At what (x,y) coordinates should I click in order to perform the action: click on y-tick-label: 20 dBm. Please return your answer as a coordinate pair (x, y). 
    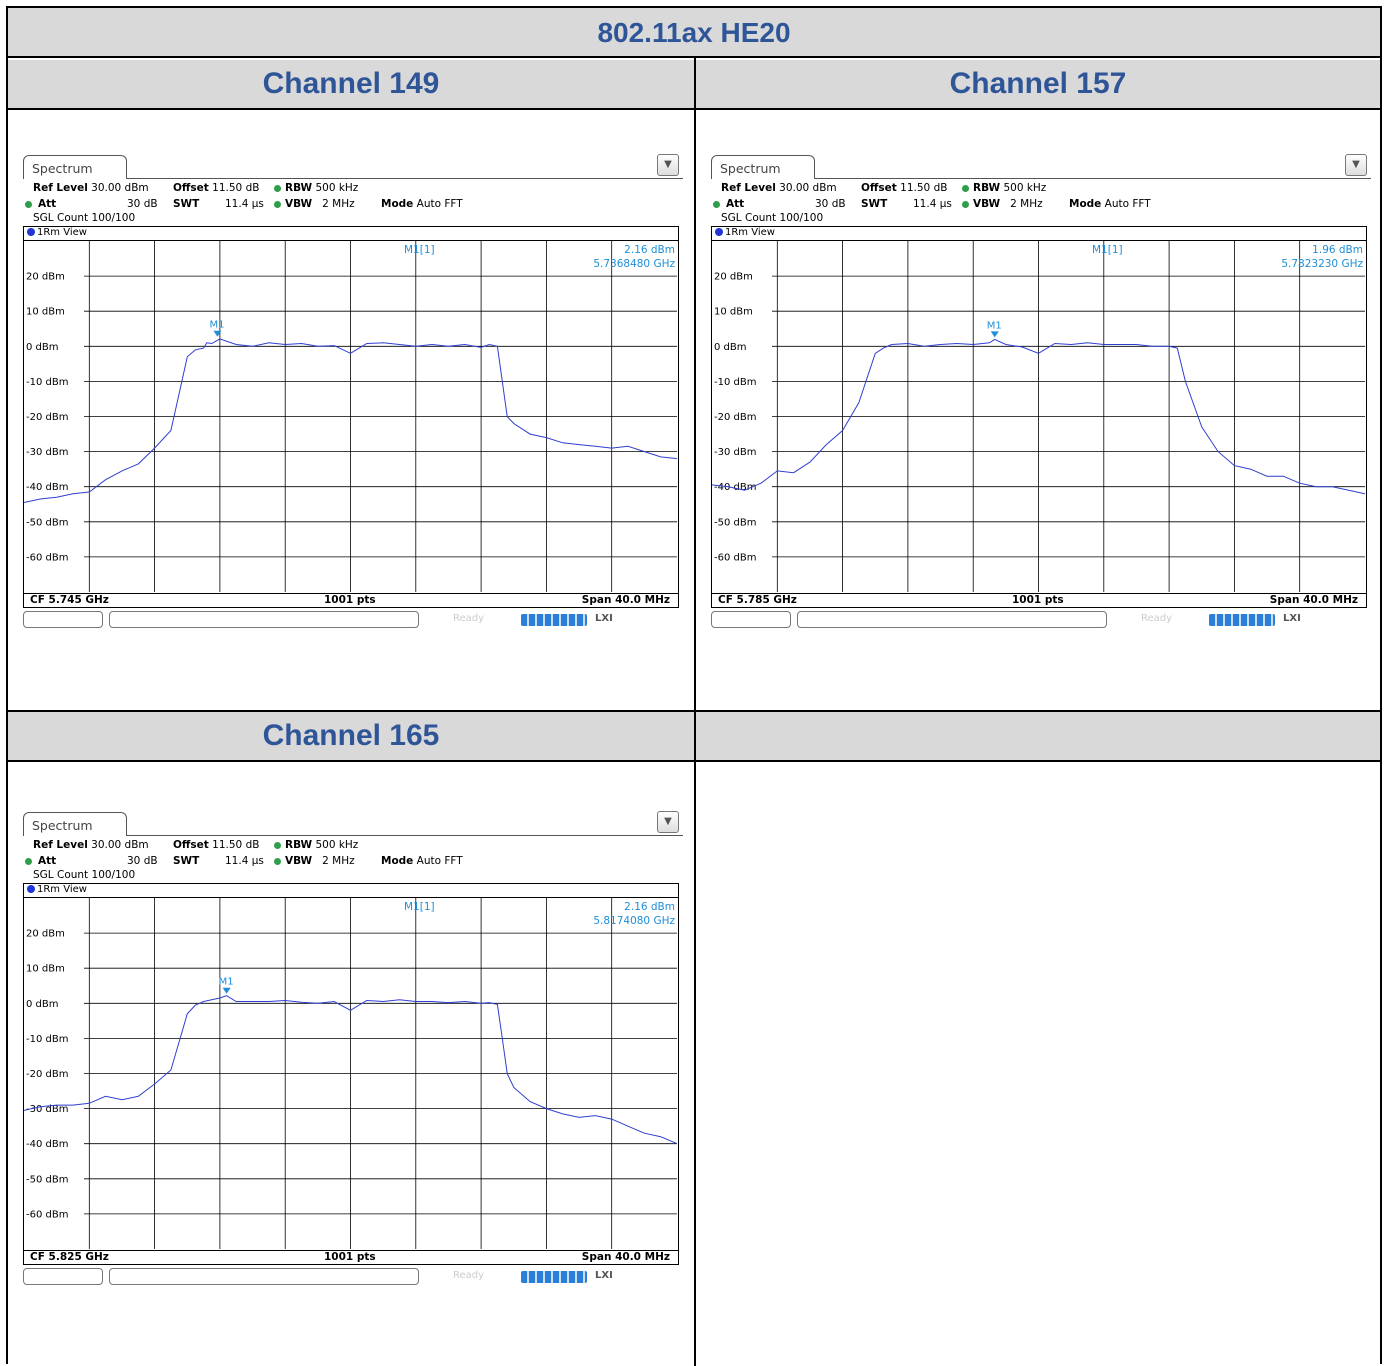
    Looking at the image, I should click on (45, 277).